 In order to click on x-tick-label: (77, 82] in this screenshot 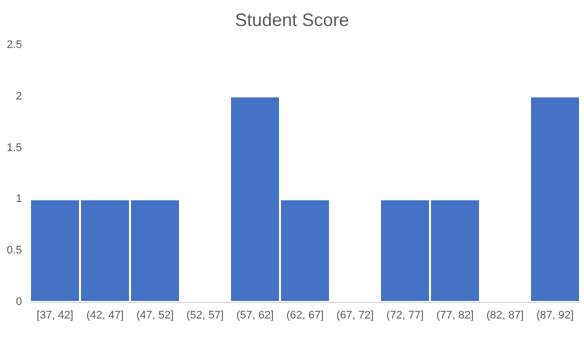, I will do `click(455, 316)`.